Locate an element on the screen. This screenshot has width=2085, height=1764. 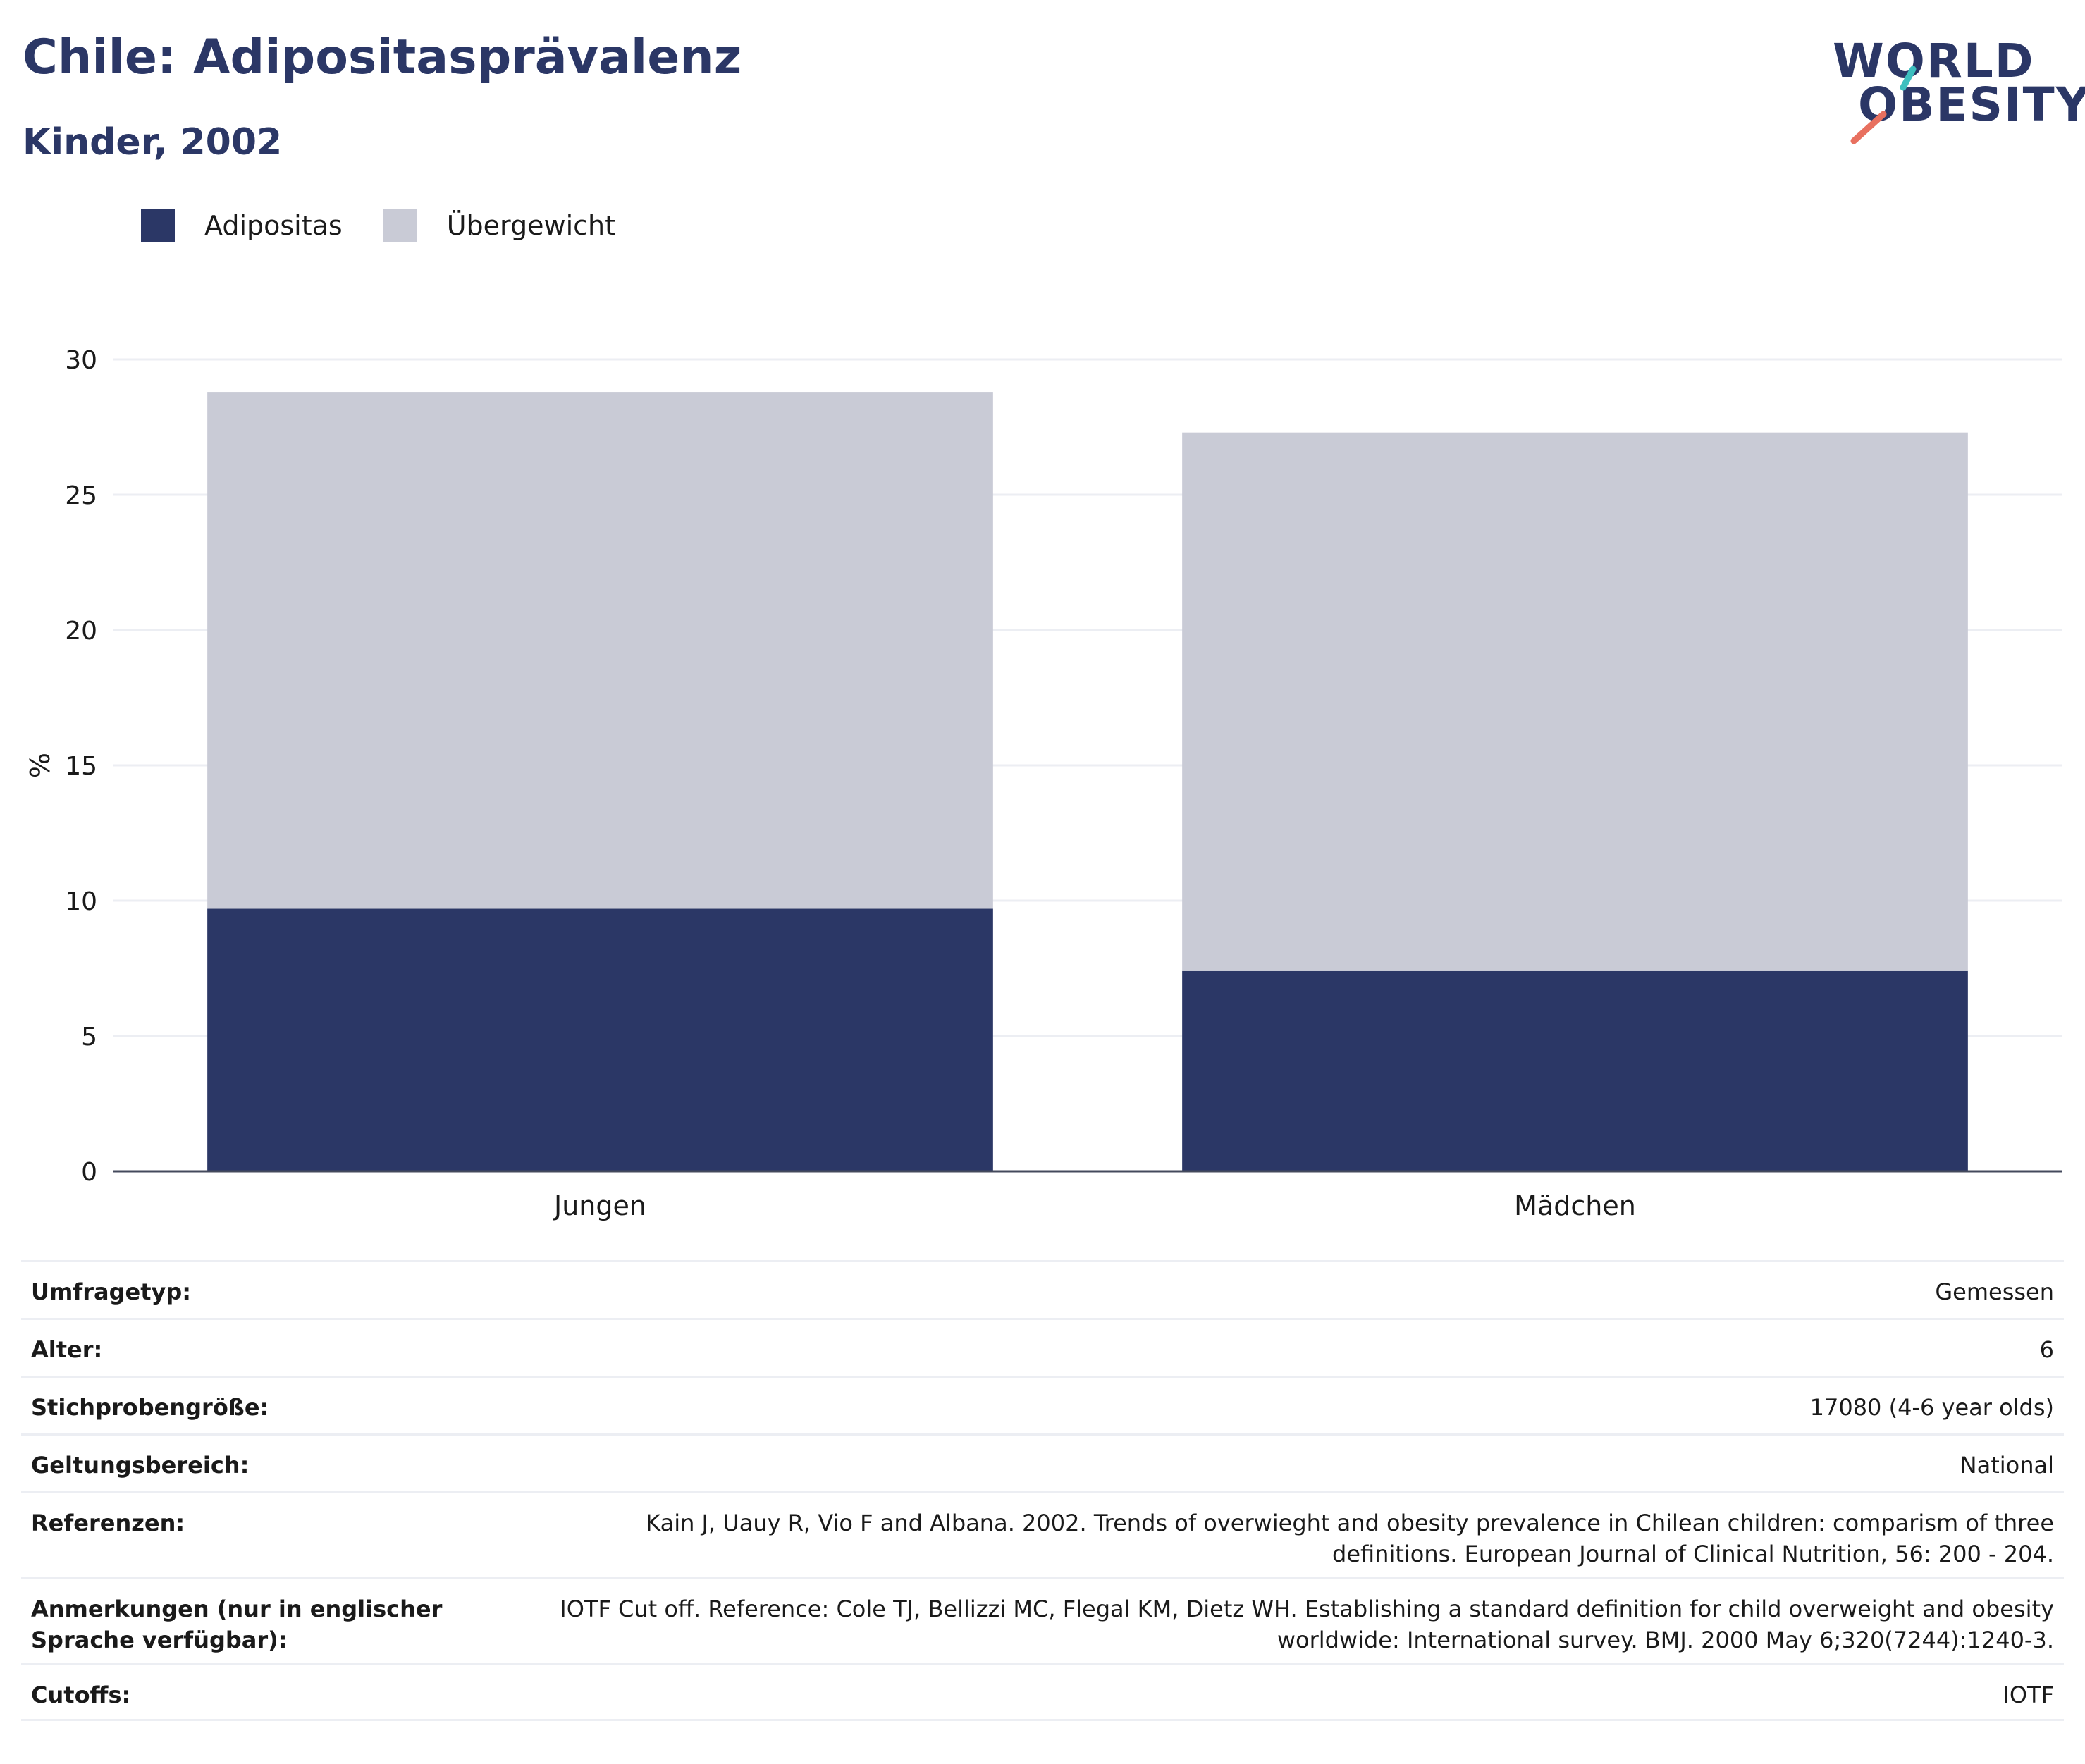
metadata-label: Cutoffs: is located at coordinates (81, 1695).